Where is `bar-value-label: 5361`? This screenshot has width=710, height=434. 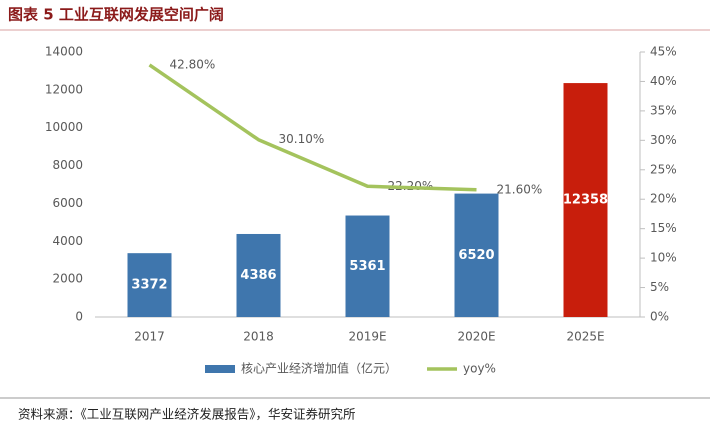
bar-value-label: 5361 is located at coordinates (367, 266).